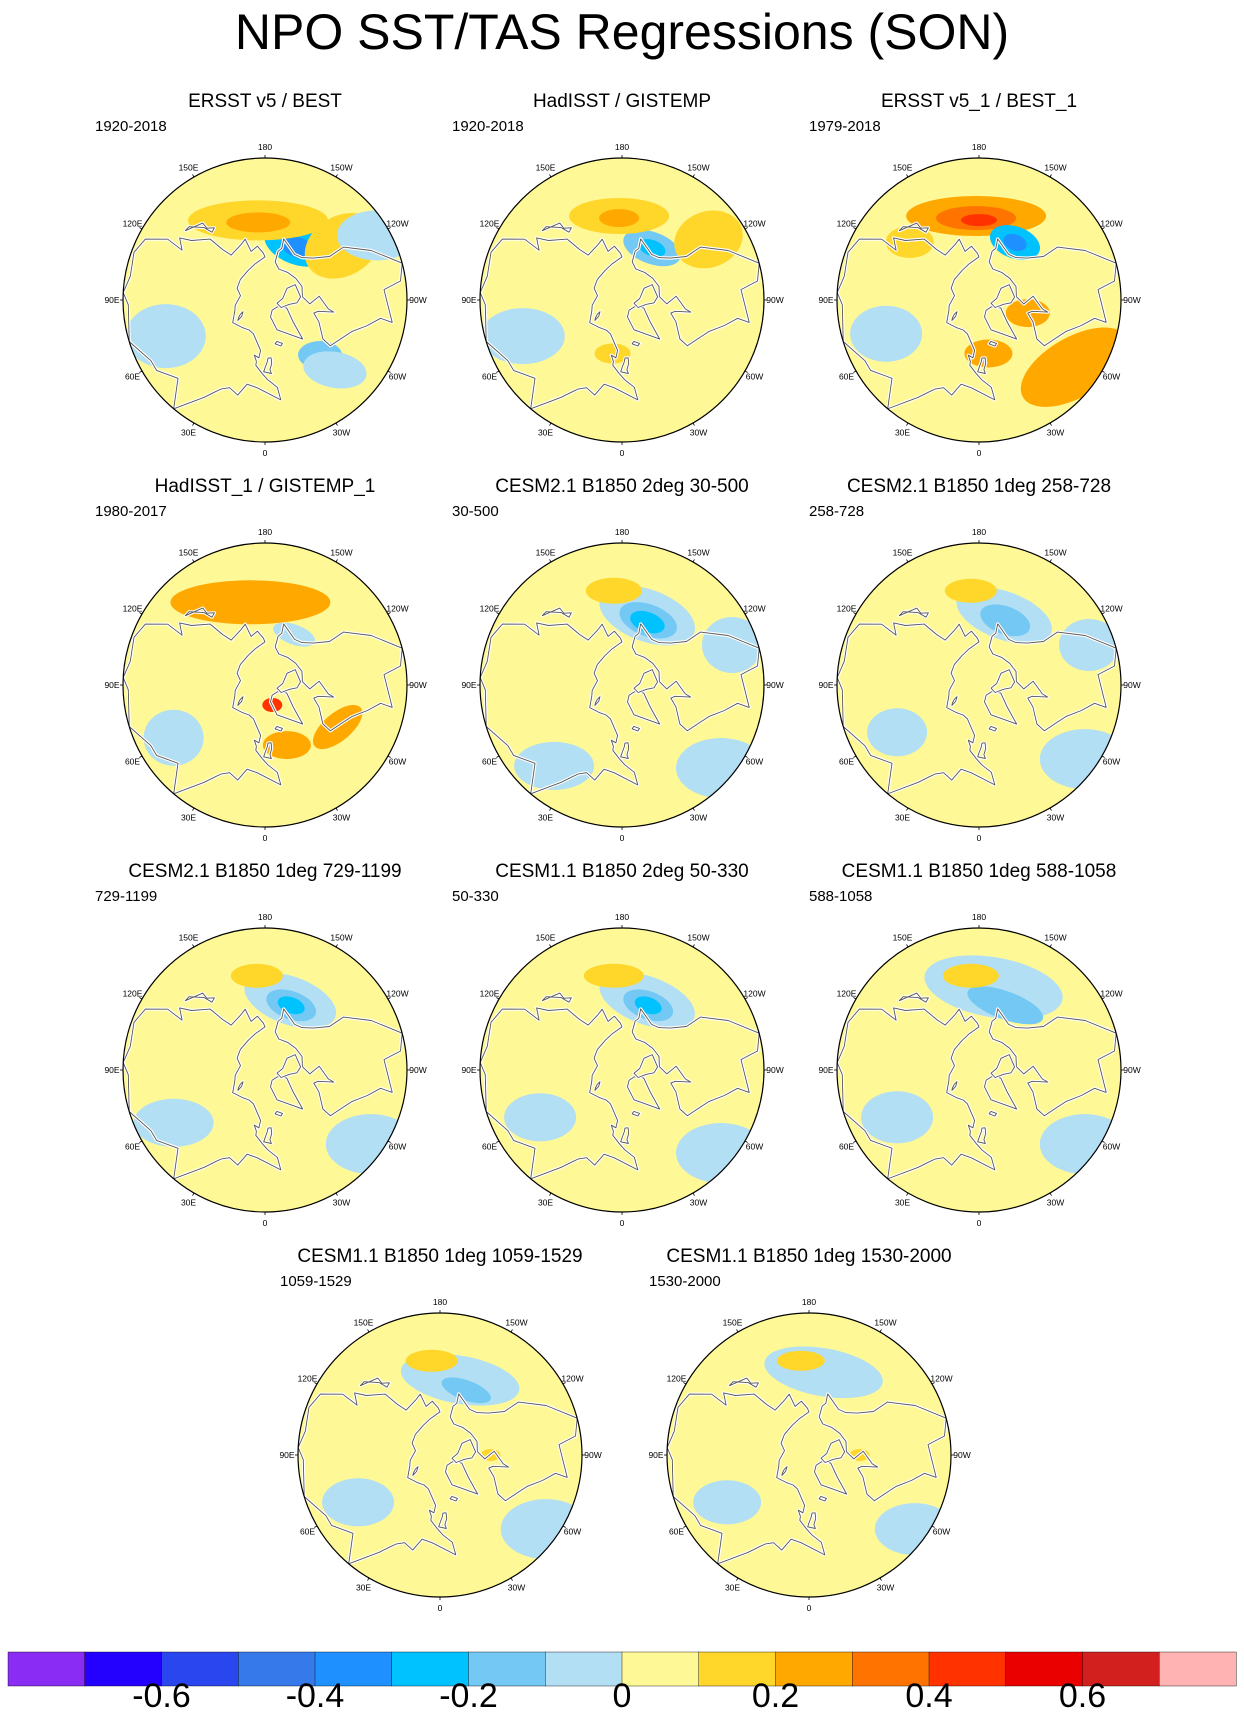 This screenshot has height=1726, width=1244. Describe the element at coordinates (622, 871) in the screenshot. I see `panel-title: CESM1.1 B1850 2deg 50-330` at that location.